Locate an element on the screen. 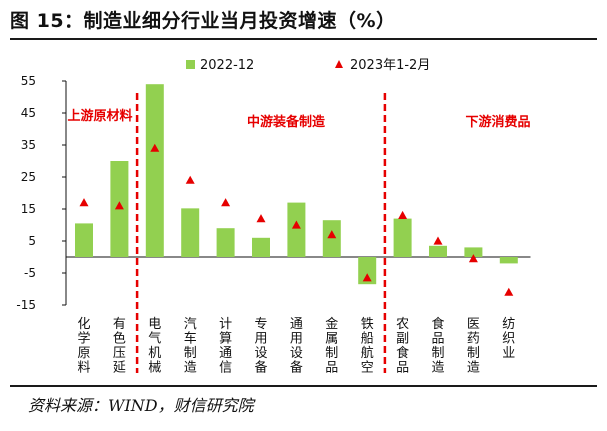  x-category-label: 计算通信 is located at coordinates (225, 346).